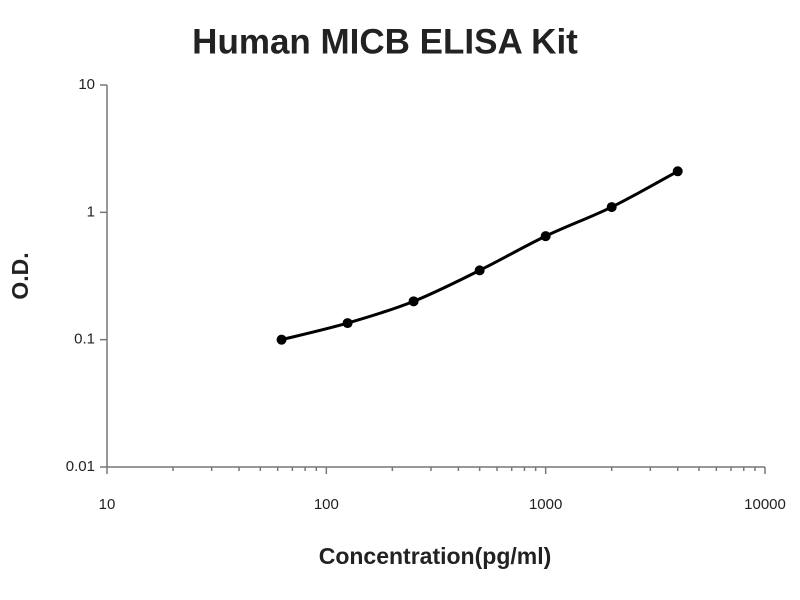 This screenshot has width=800, height=600. I want to click on y-tick-label: 10, so click(86, 84).